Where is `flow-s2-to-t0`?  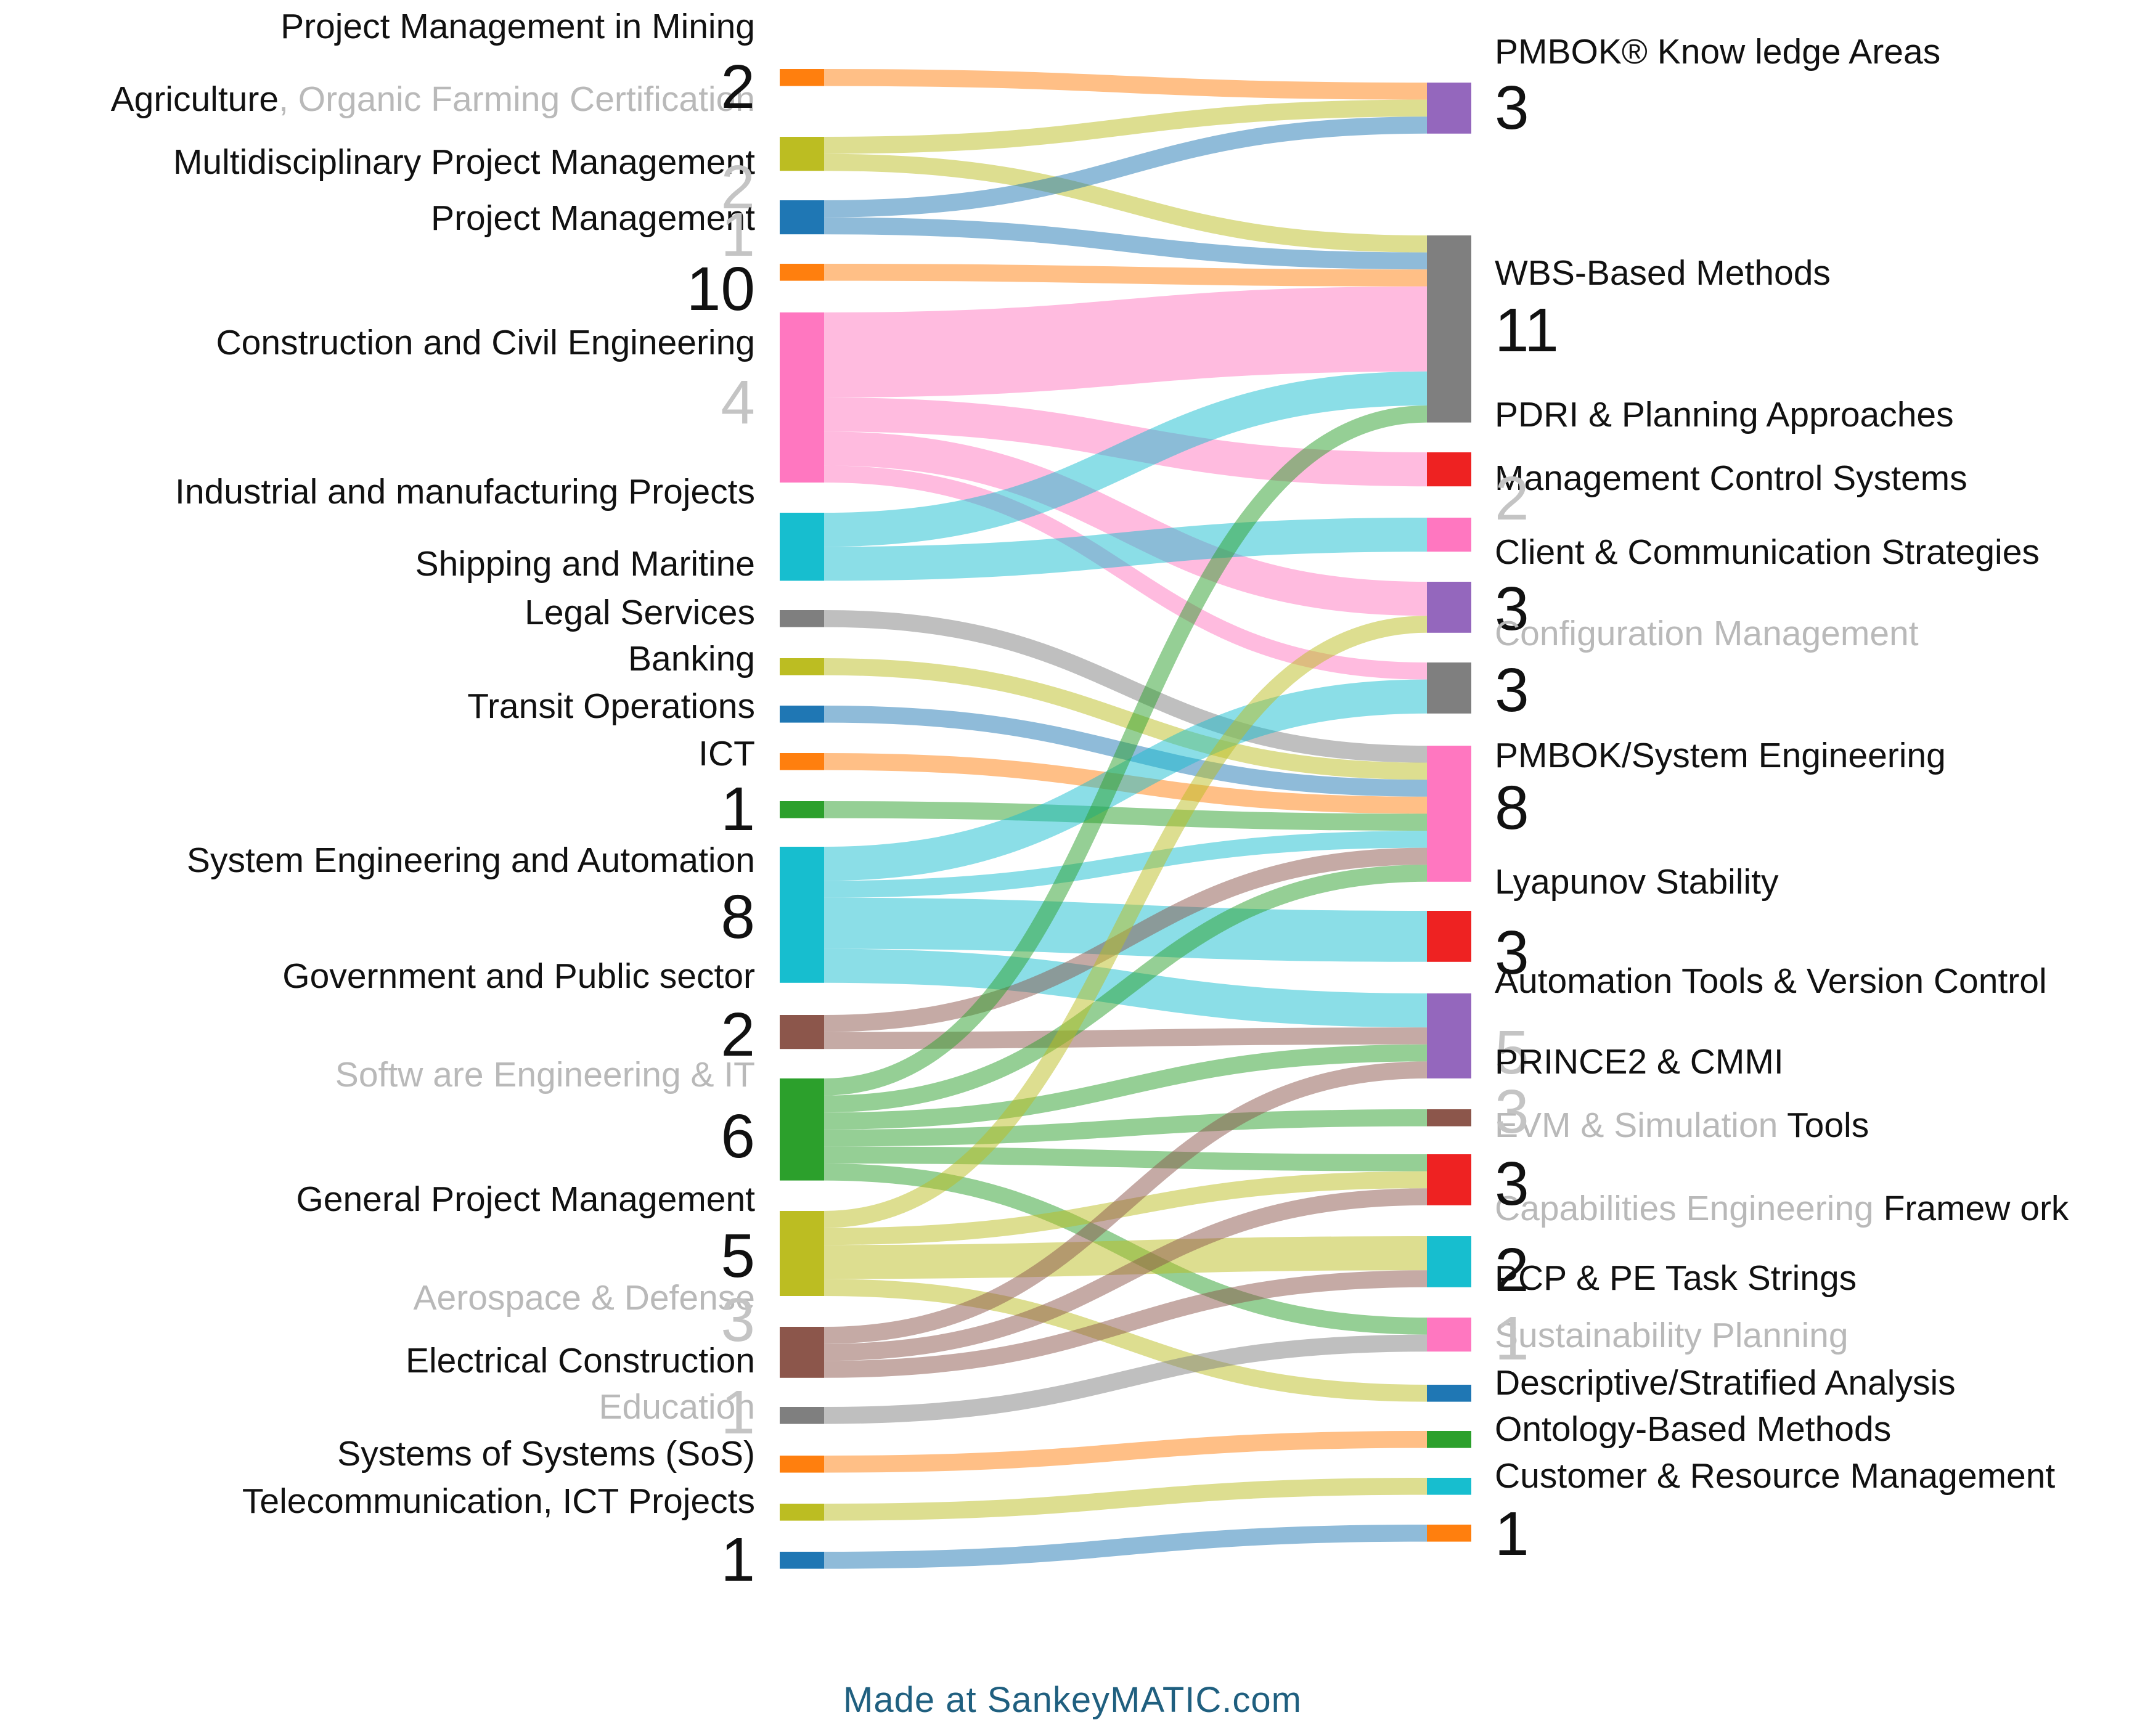
flow-s2-to-t0 is located at coordinates (1125, 167).